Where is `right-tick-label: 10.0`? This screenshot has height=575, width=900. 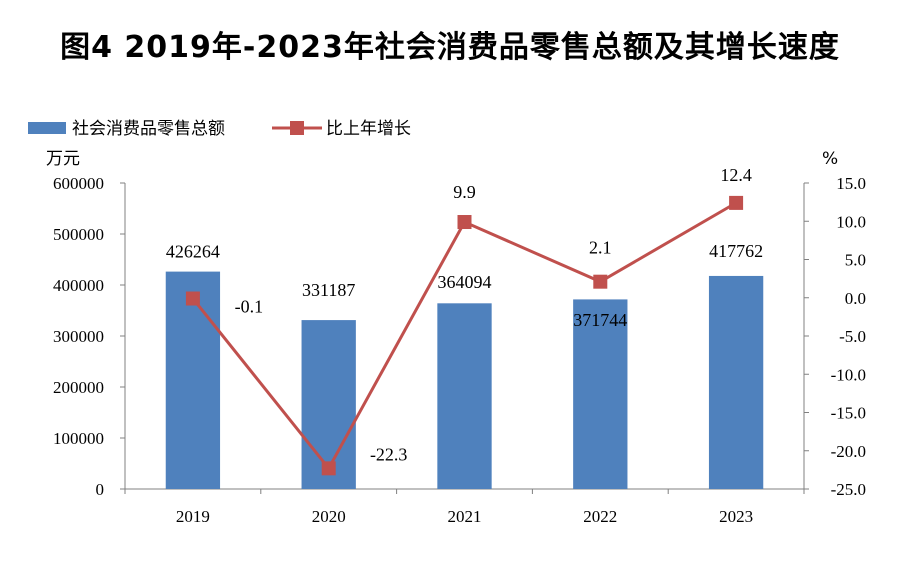
right-tick-label: 10.0 is located at coordinates (851, 221).